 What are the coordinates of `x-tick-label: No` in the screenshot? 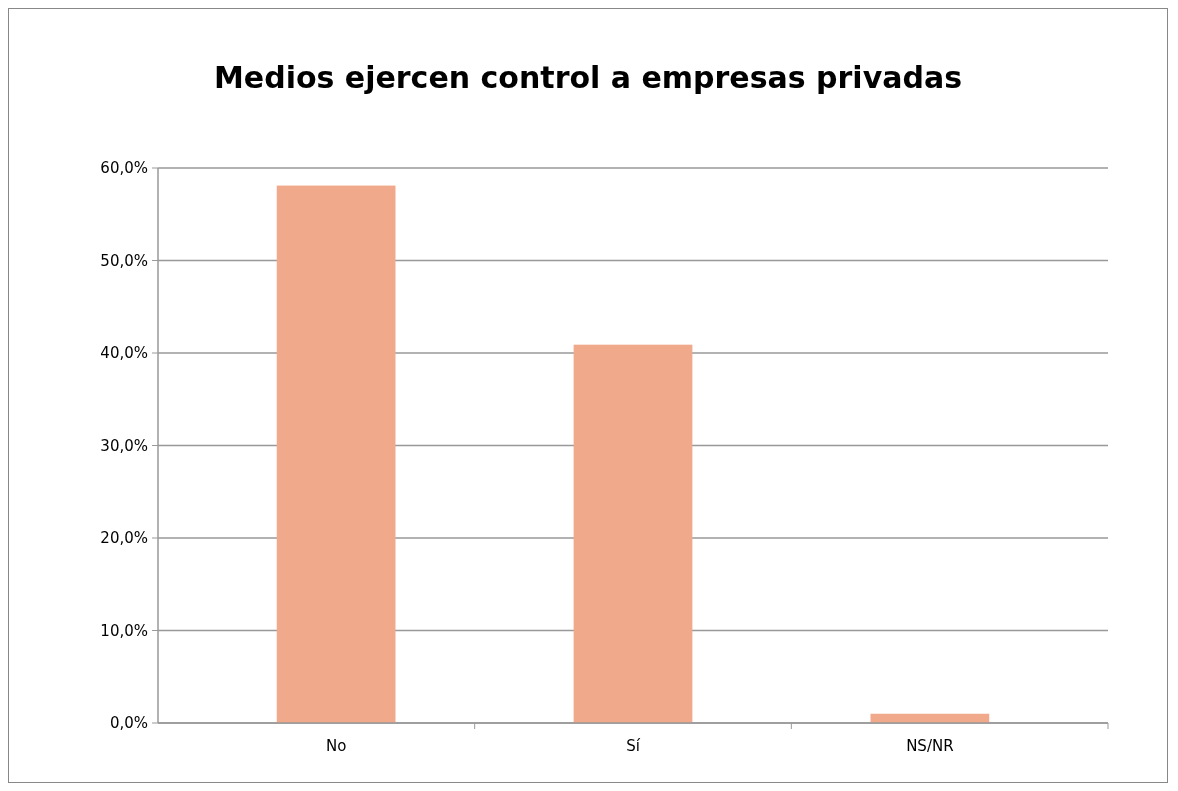 It's located at (336, 746).